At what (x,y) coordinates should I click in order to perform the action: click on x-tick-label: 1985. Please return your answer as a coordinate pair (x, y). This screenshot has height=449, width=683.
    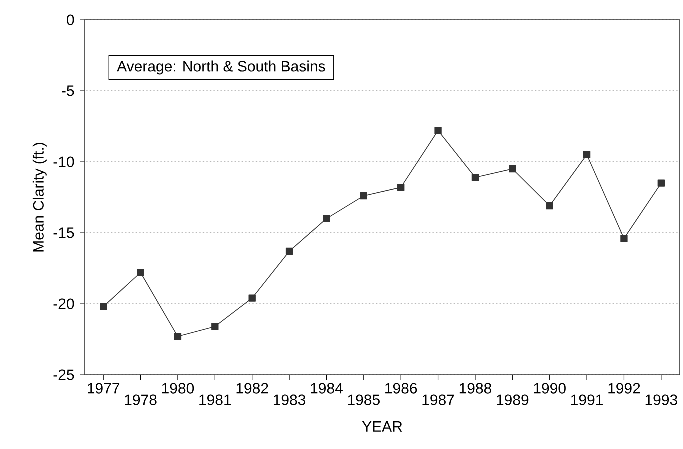
    Looking at the image, I should click on (364, 400).